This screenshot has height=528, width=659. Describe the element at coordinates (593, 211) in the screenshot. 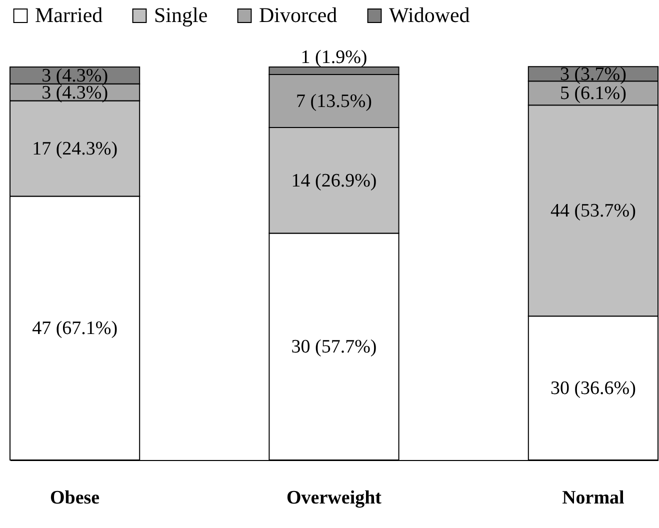

I see `data-label: 44 (53.7%)` at that location.